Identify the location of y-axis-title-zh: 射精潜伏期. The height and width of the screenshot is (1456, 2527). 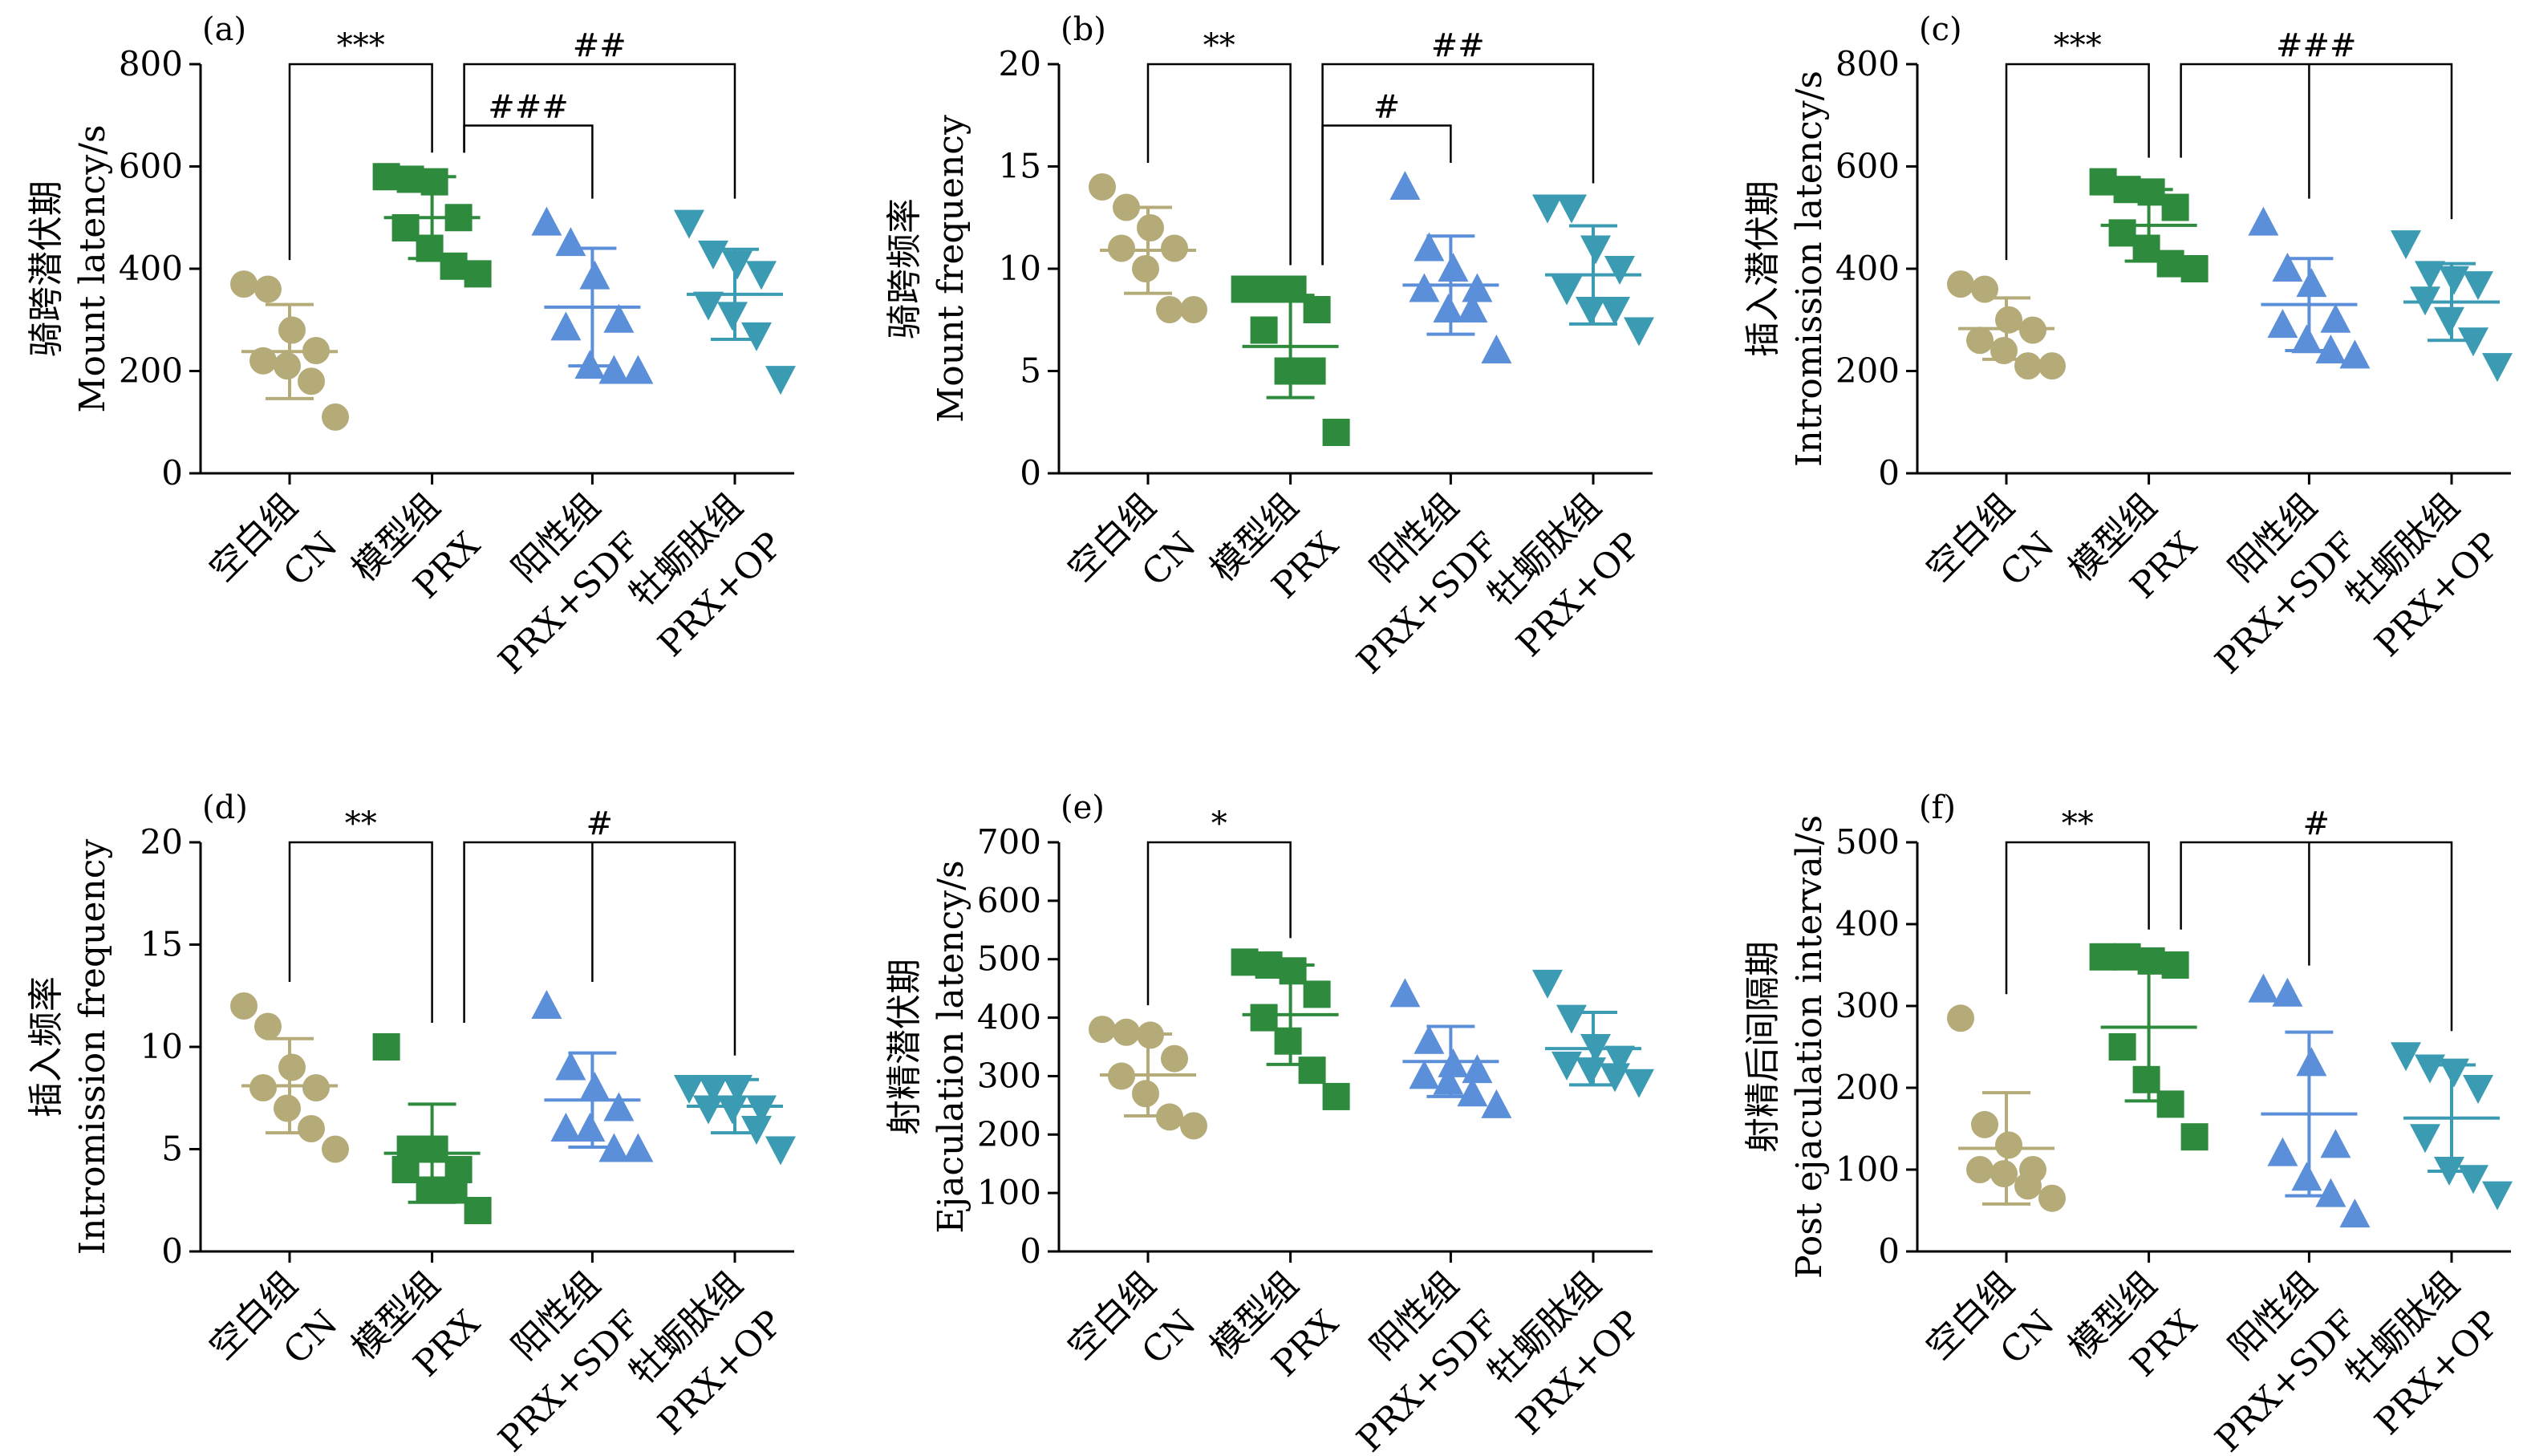
(904, 1047).